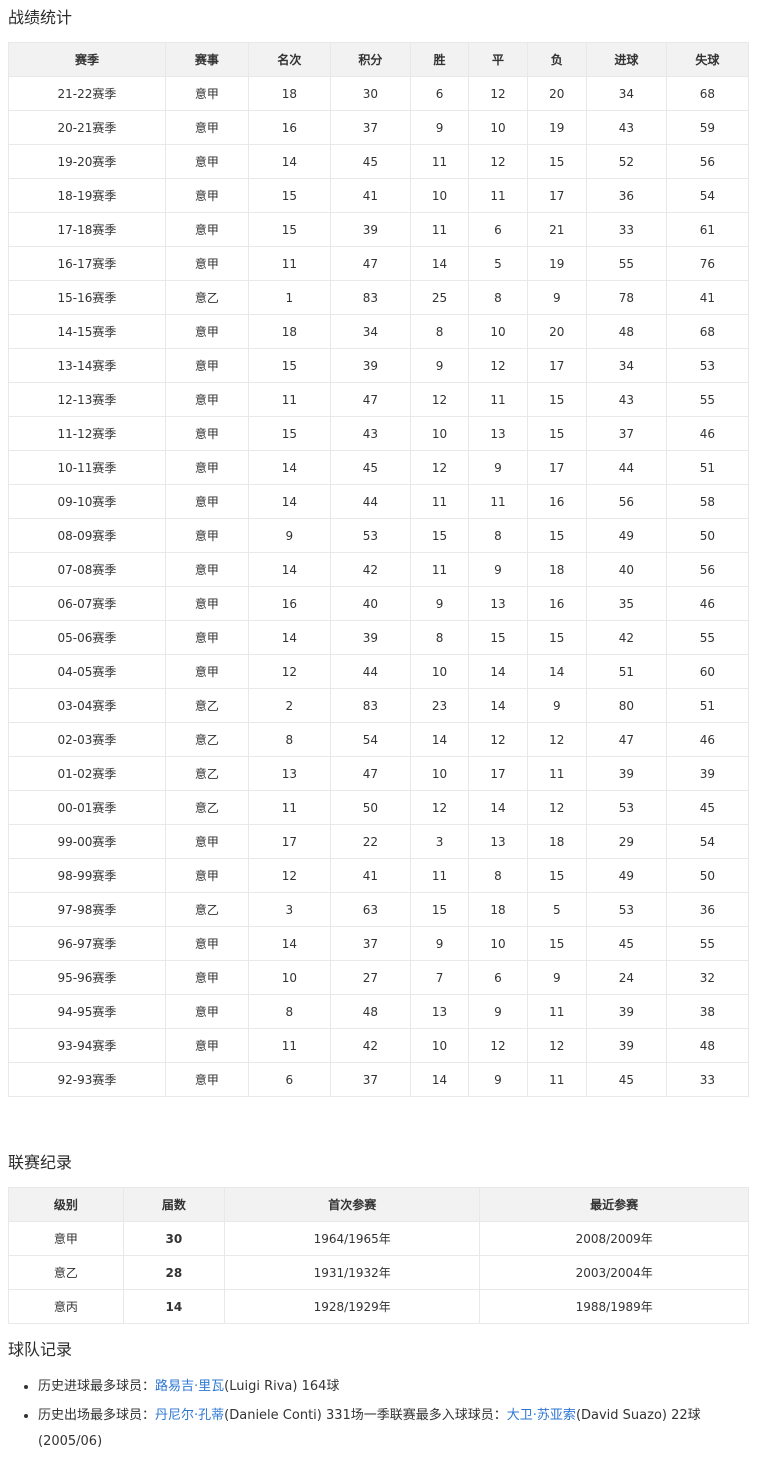 The image size is (757, 1479). Describe the element at coordinates (379, 127) in the screenshot. I see `table-row: 20-21赛季 意甲 16 37 9 10 19 43 59` at that location.